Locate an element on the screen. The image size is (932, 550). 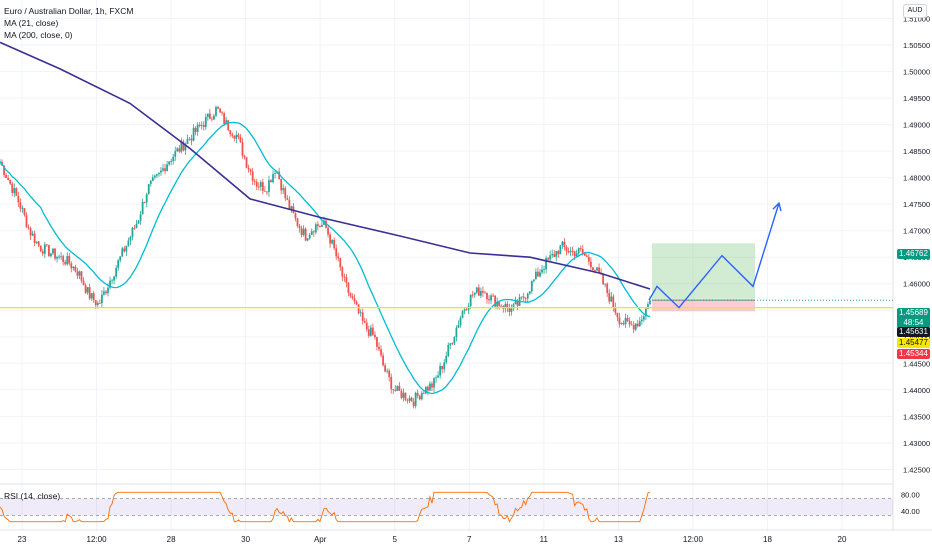
price-tick-label: 1.44000 is located at coordinates (916, 390).